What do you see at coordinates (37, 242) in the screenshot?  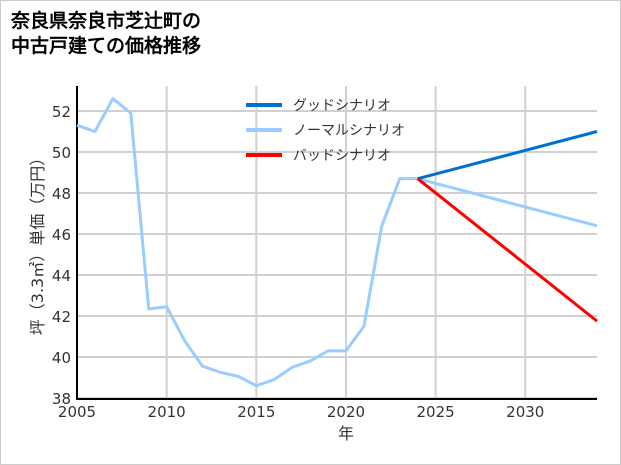 I see `y-axis-label: 坪（3.3㎡）単価（万円）` at bounding box center [37, 242].